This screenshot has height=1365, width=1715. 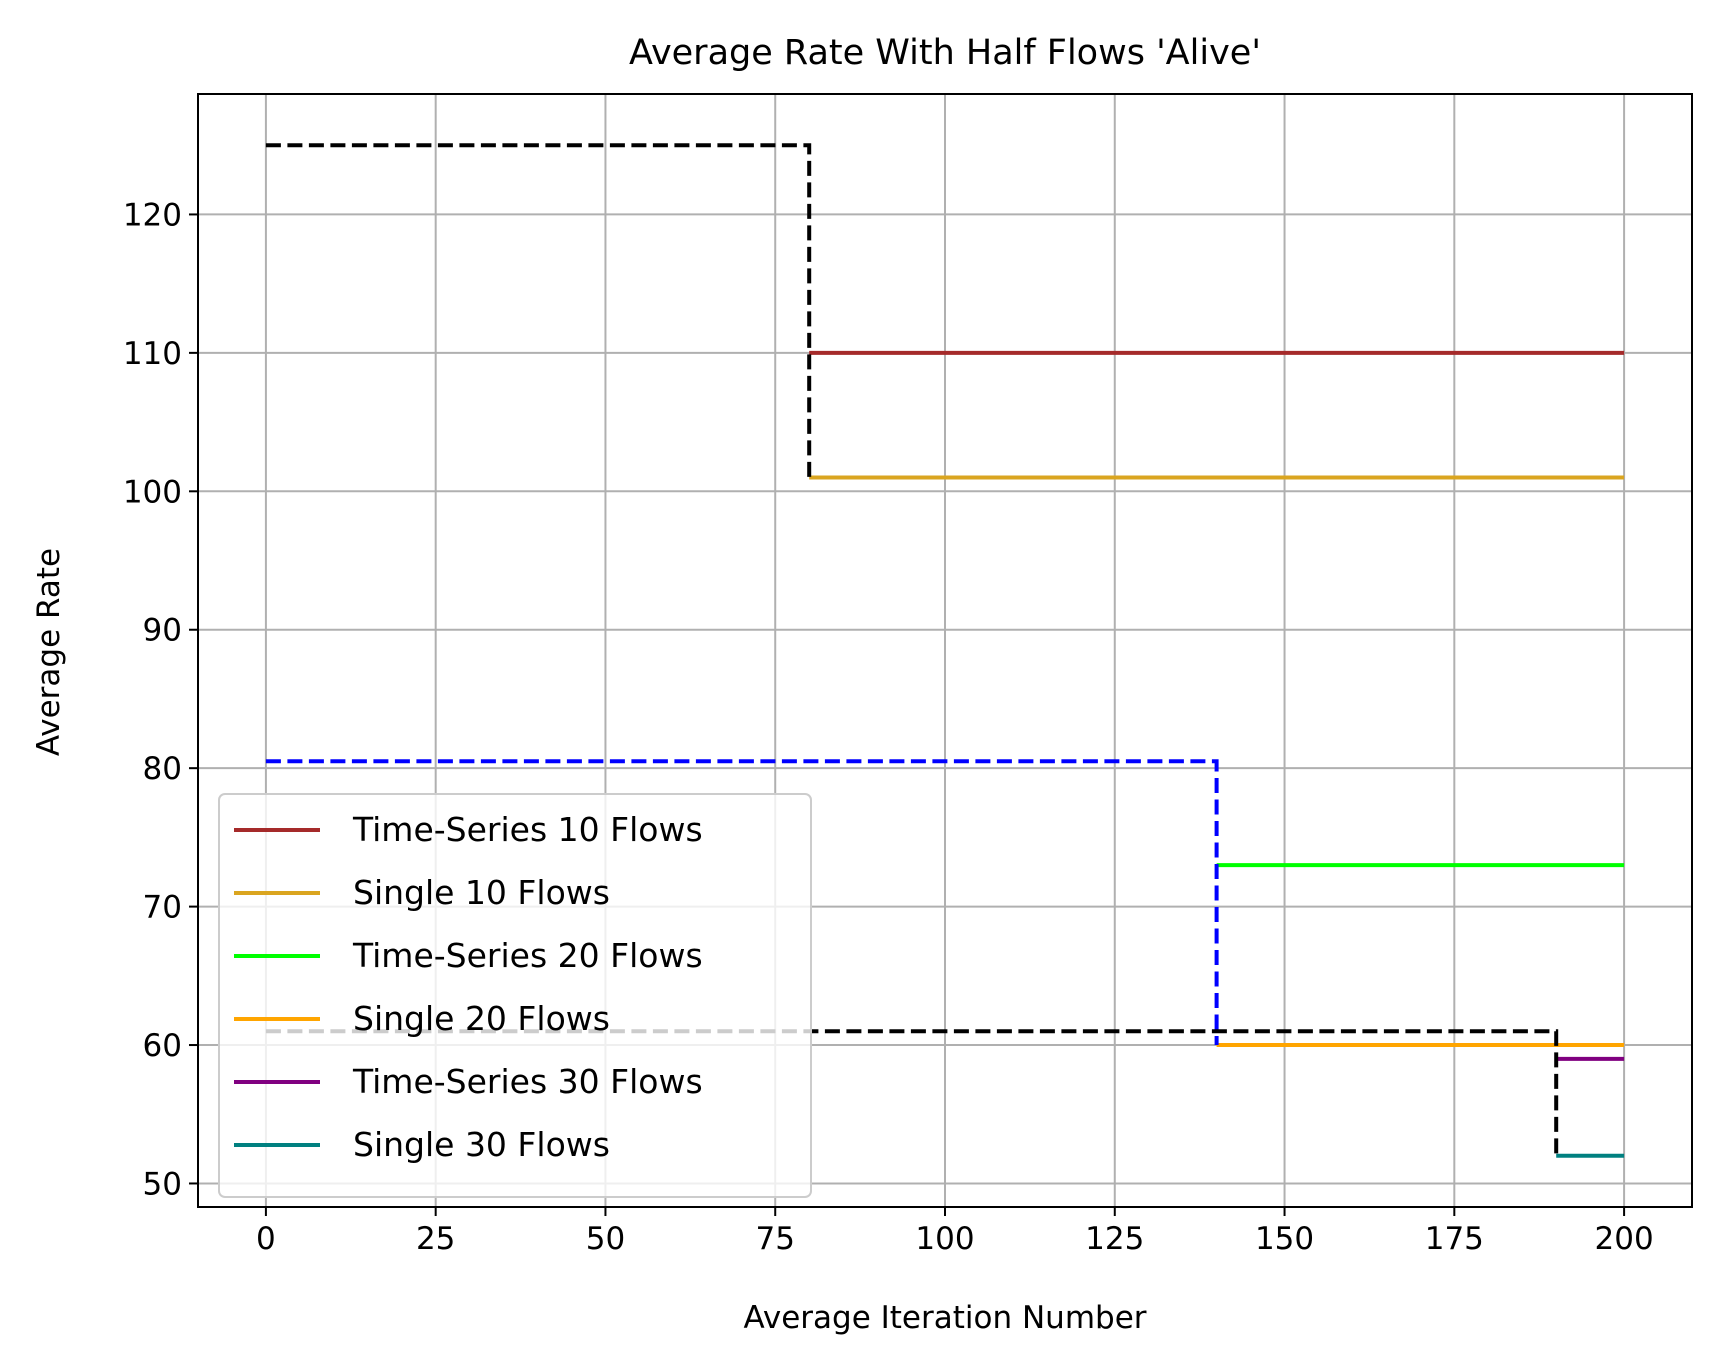 I want to click on x-tick-label: 150, so click(x=1284, y=1239).